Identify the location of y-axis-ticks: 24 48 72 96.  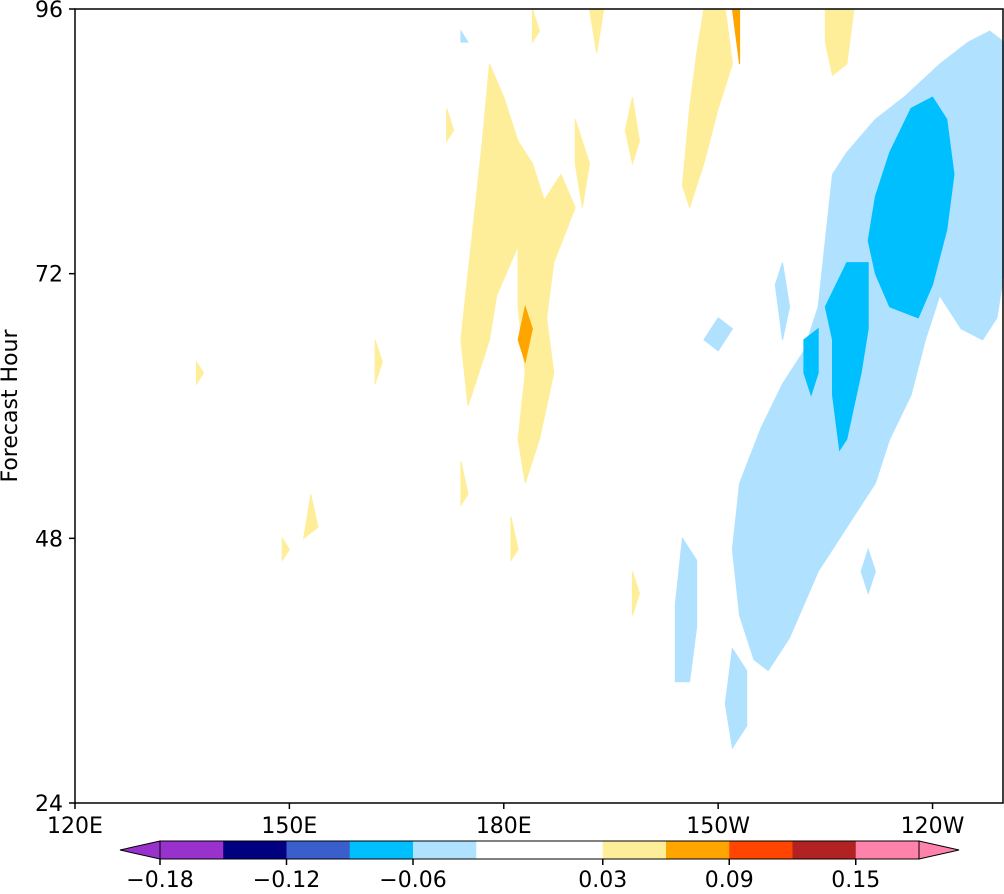
(55, 408).